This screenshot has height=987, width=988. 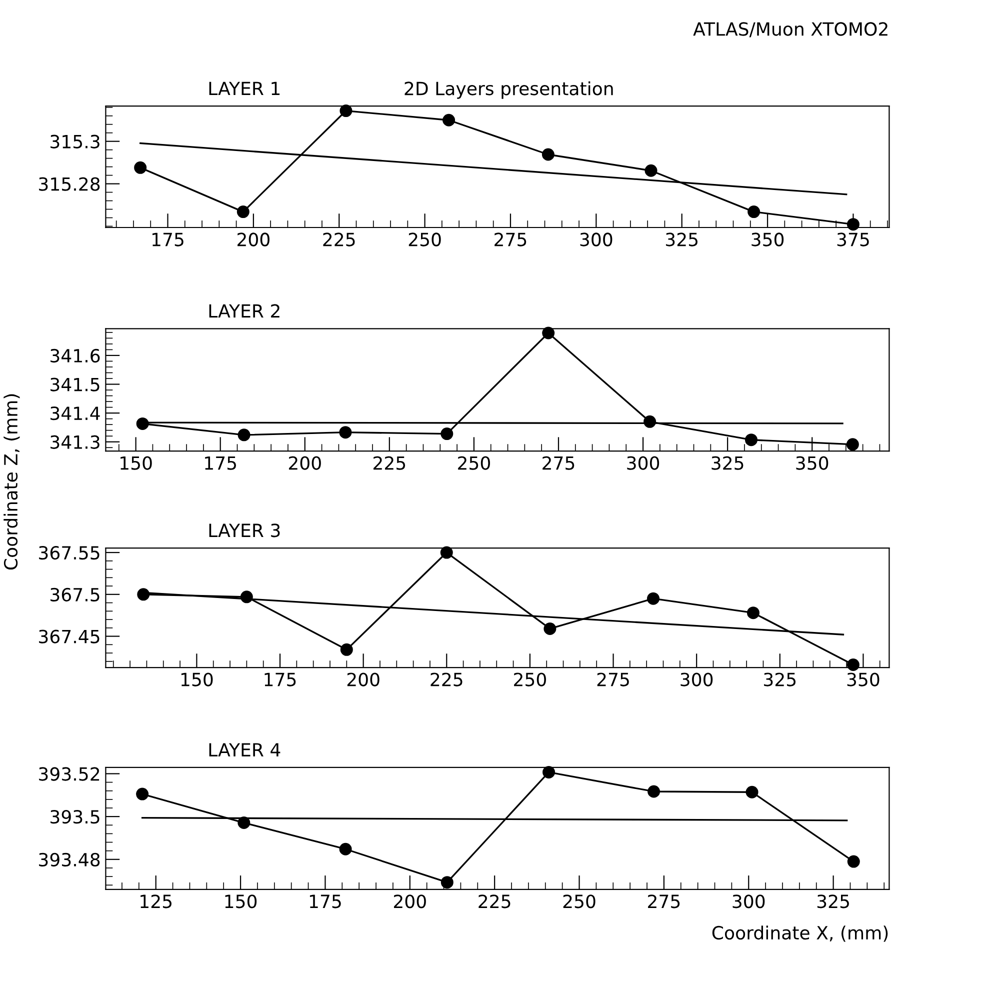 What do you see at coordinates (75, 442) in the screenshot?
I see `y-tick-label: 341.3` at bounding box center [75, 442].